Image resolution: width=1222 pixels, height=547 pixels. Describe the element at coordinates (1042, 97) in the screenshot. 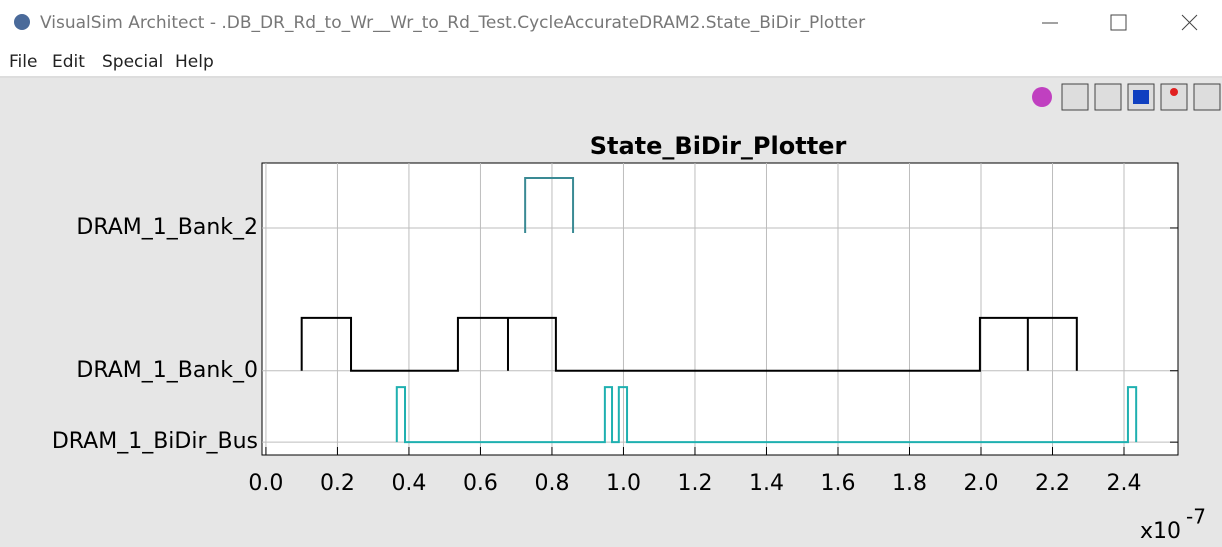

I see `color-button` at that location.